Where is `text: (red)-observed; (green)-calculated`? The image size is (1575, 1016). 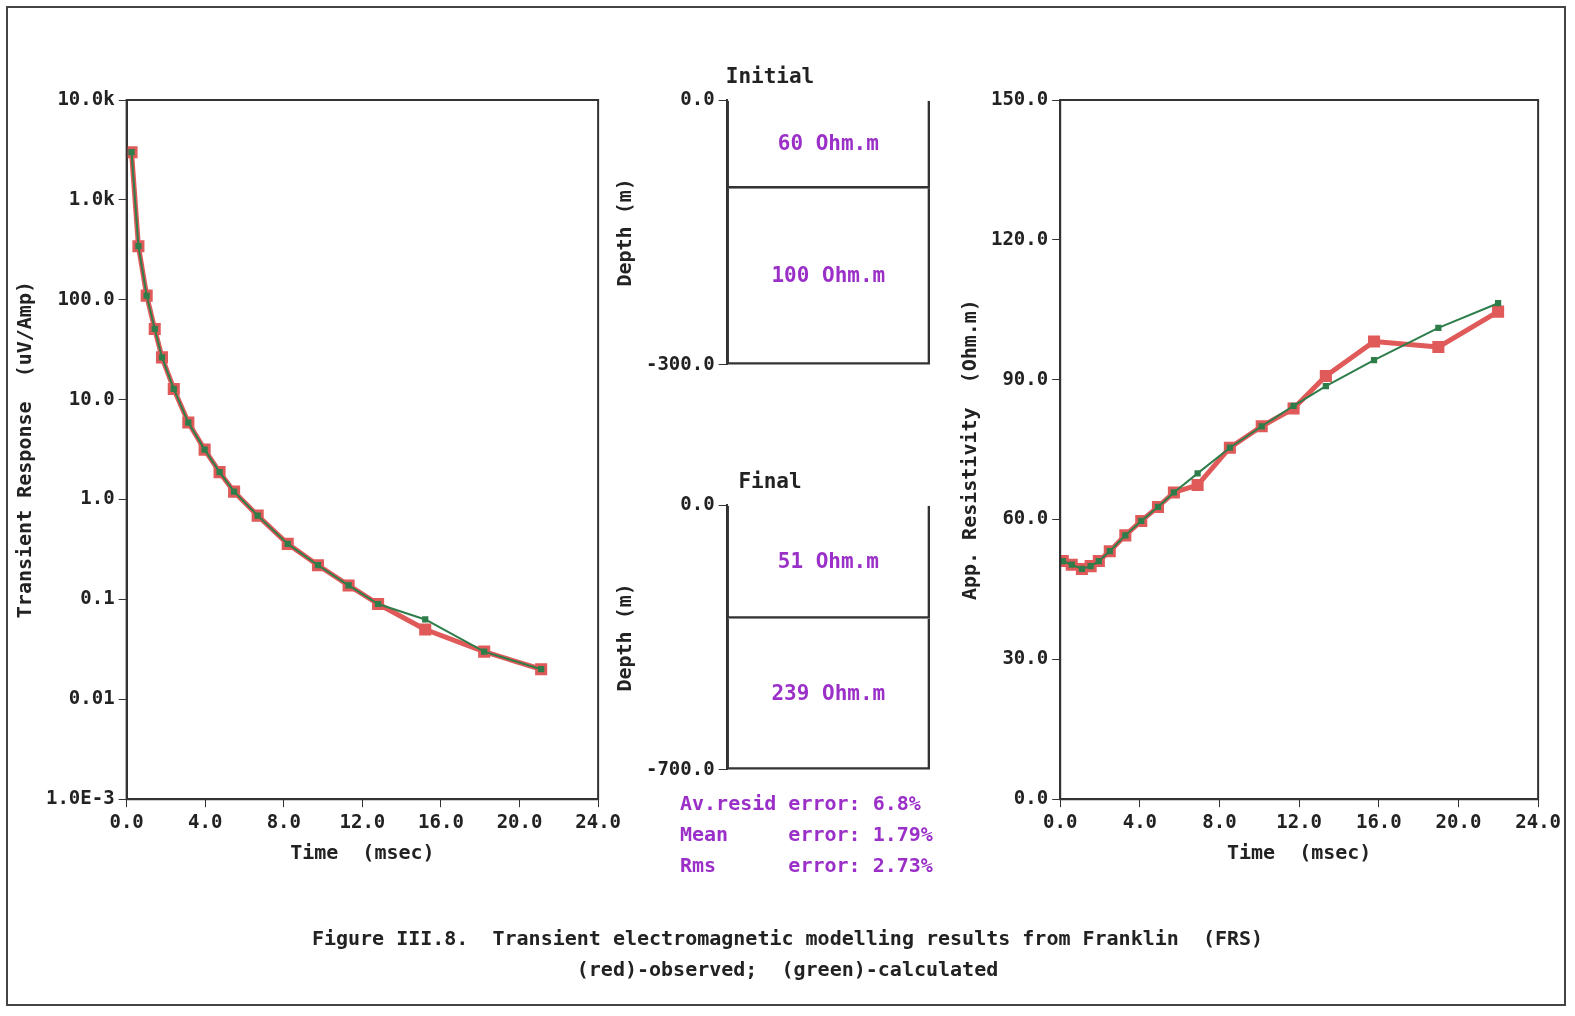
text: (red)-observed; (green)-calculated is located at coordinates (787, 969).